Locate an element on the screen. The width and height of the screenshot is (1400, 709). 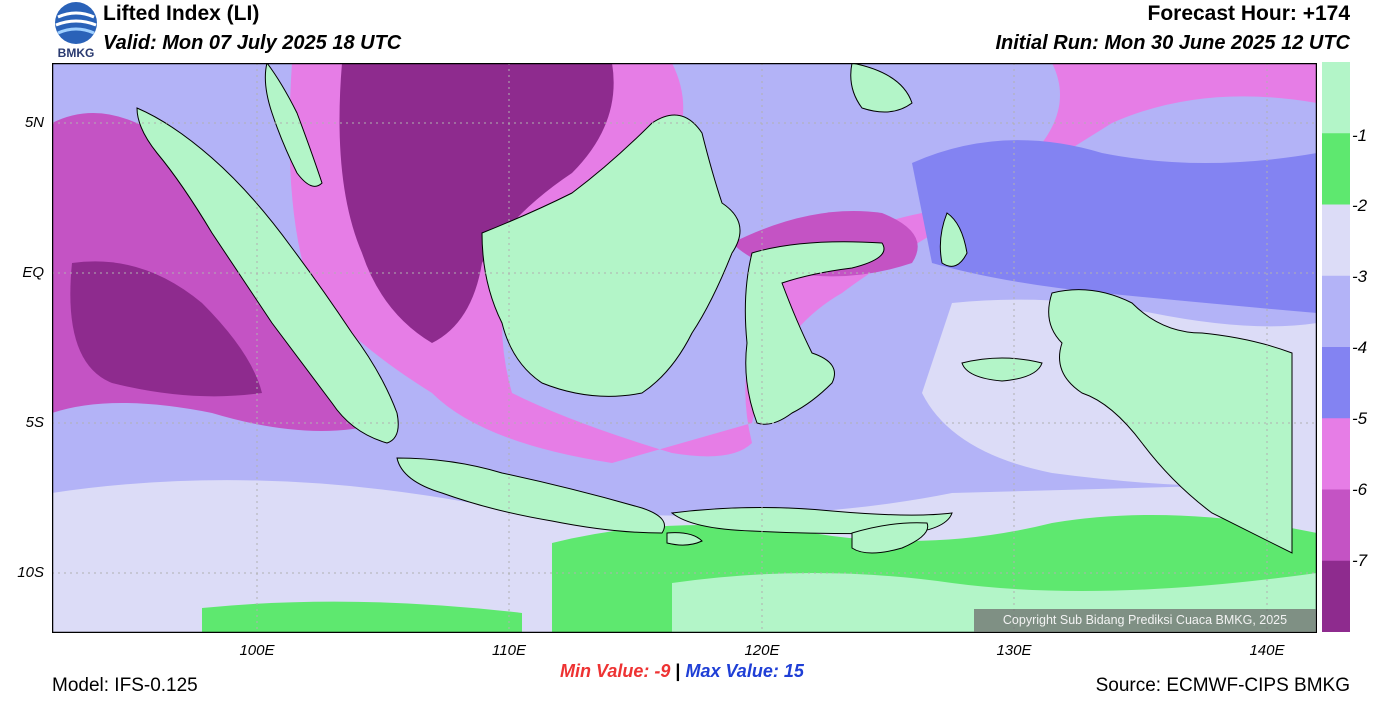
lon-label-130e: 130E is located at coordinates (1014, 650).